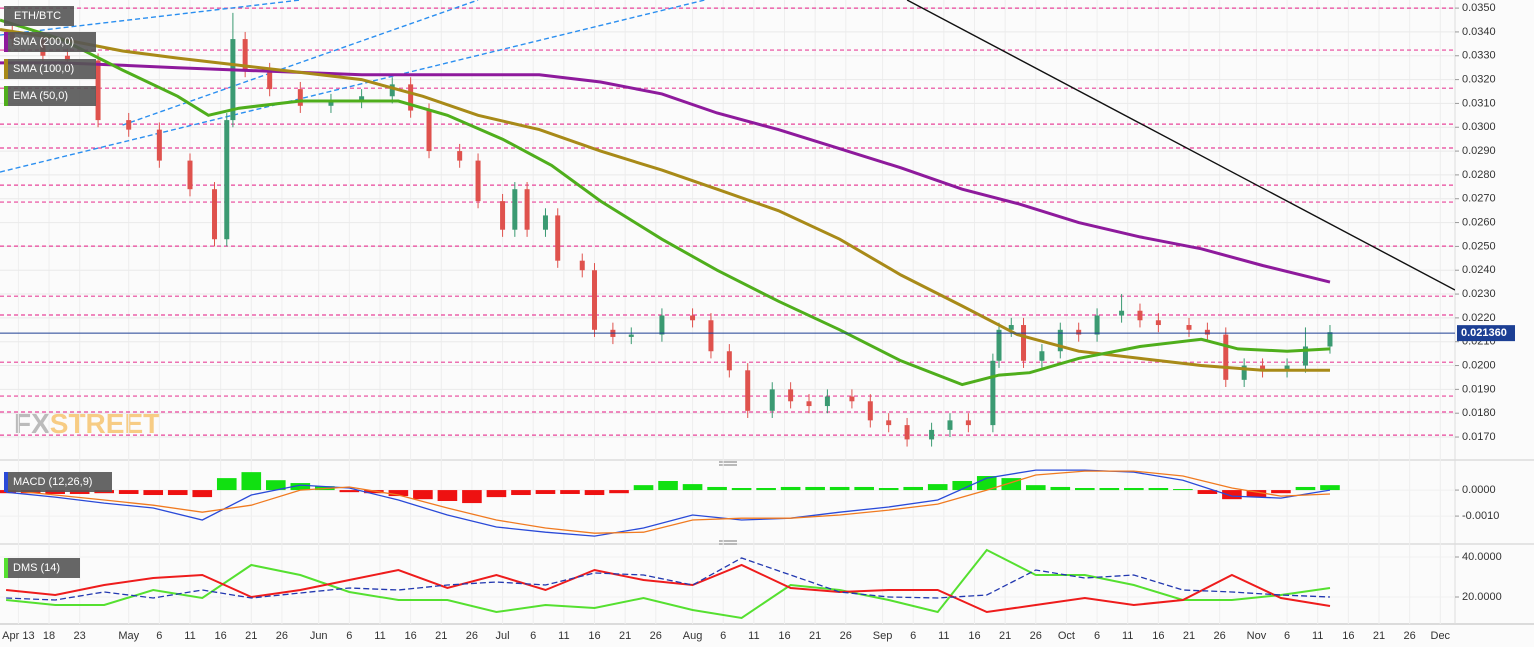 The width and height of the screenshot is (1534, 647). I want to click on y-tick-label: 0.0340, so click(1479, 32).